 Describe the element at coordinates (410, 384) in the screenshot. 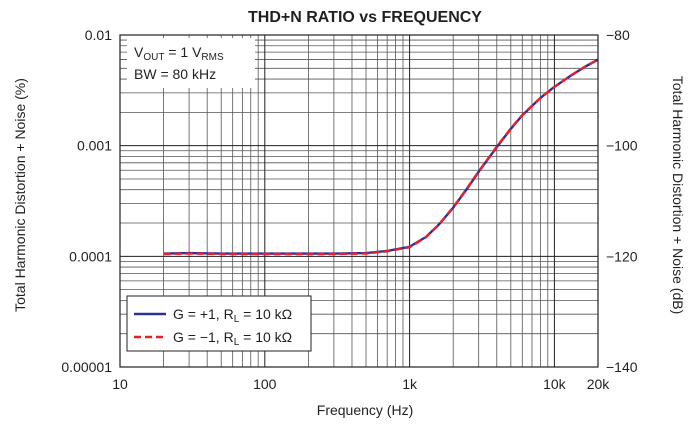

I see `x-tick-label: 1k` at that location.